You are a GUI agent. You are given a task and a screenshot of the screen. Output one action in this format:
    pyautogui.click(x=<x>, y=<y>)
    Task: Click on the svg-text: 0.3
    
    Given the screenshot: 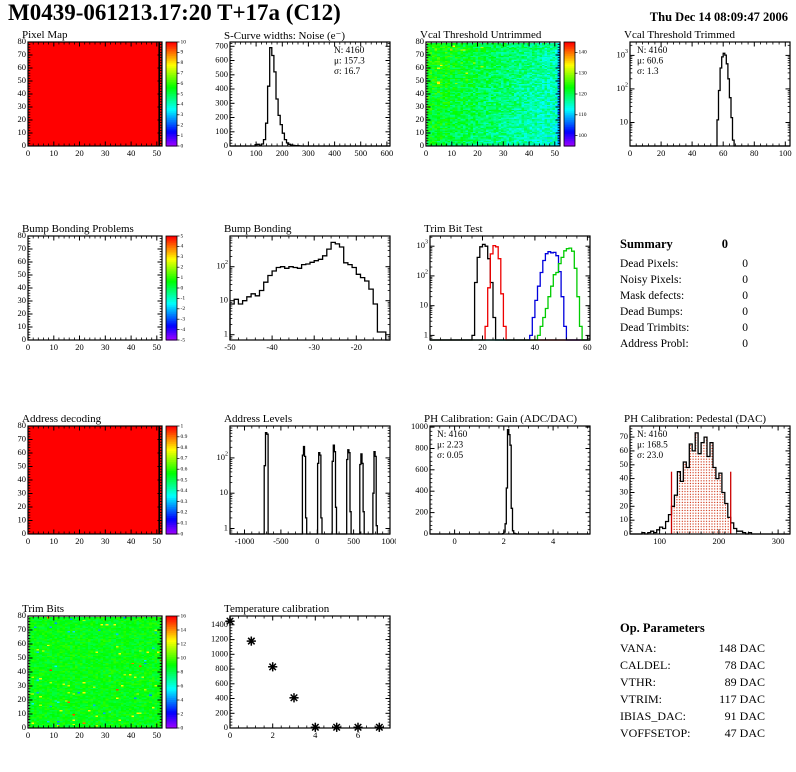 What is the action you would take?
    pyautogui.click(x=184, y=502)
    